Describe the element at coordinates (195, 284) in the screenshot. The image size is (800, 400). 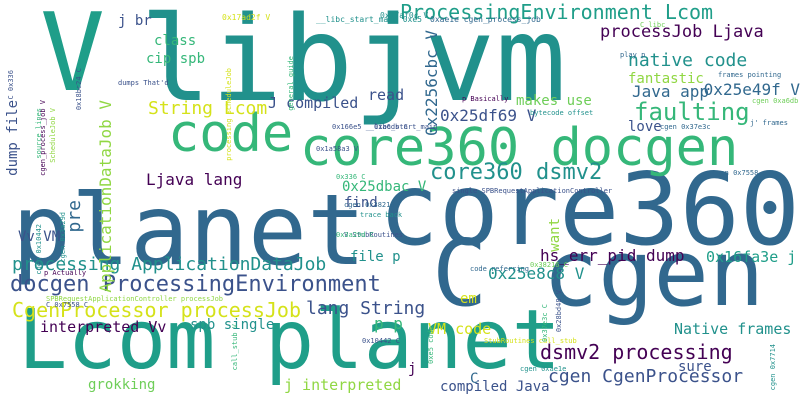
I see `word-docgen-processingenvironment: docgen ProcessingEnvironment` at that location.